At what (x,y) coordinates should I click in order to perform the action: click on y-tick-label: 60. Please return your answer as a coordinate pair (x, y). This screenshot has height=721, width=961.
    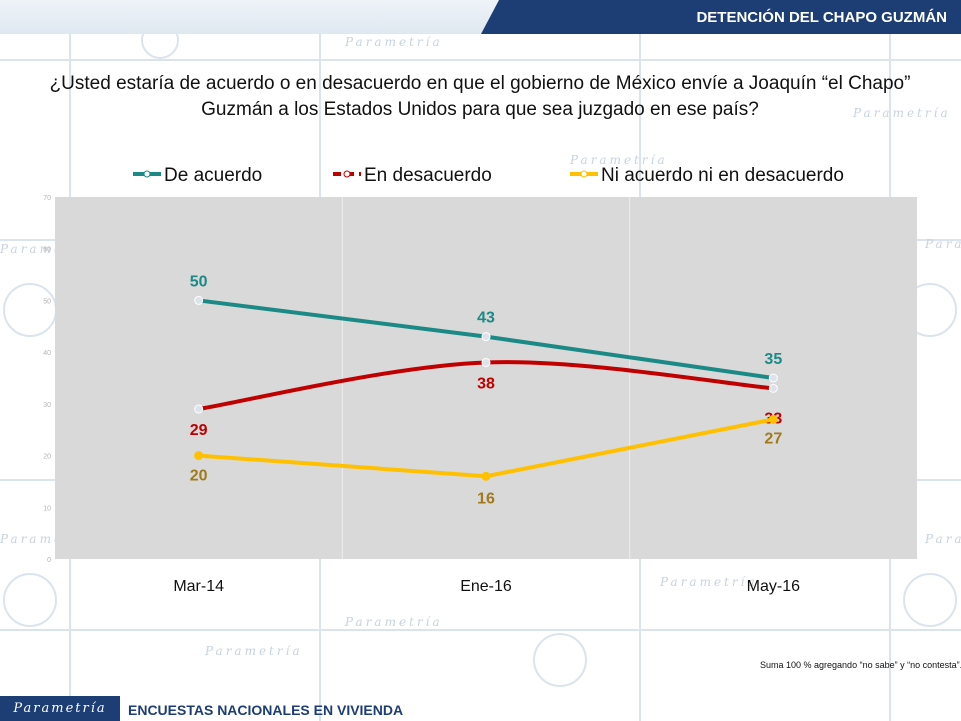
    Looking at the image, I should click on (47, 250).